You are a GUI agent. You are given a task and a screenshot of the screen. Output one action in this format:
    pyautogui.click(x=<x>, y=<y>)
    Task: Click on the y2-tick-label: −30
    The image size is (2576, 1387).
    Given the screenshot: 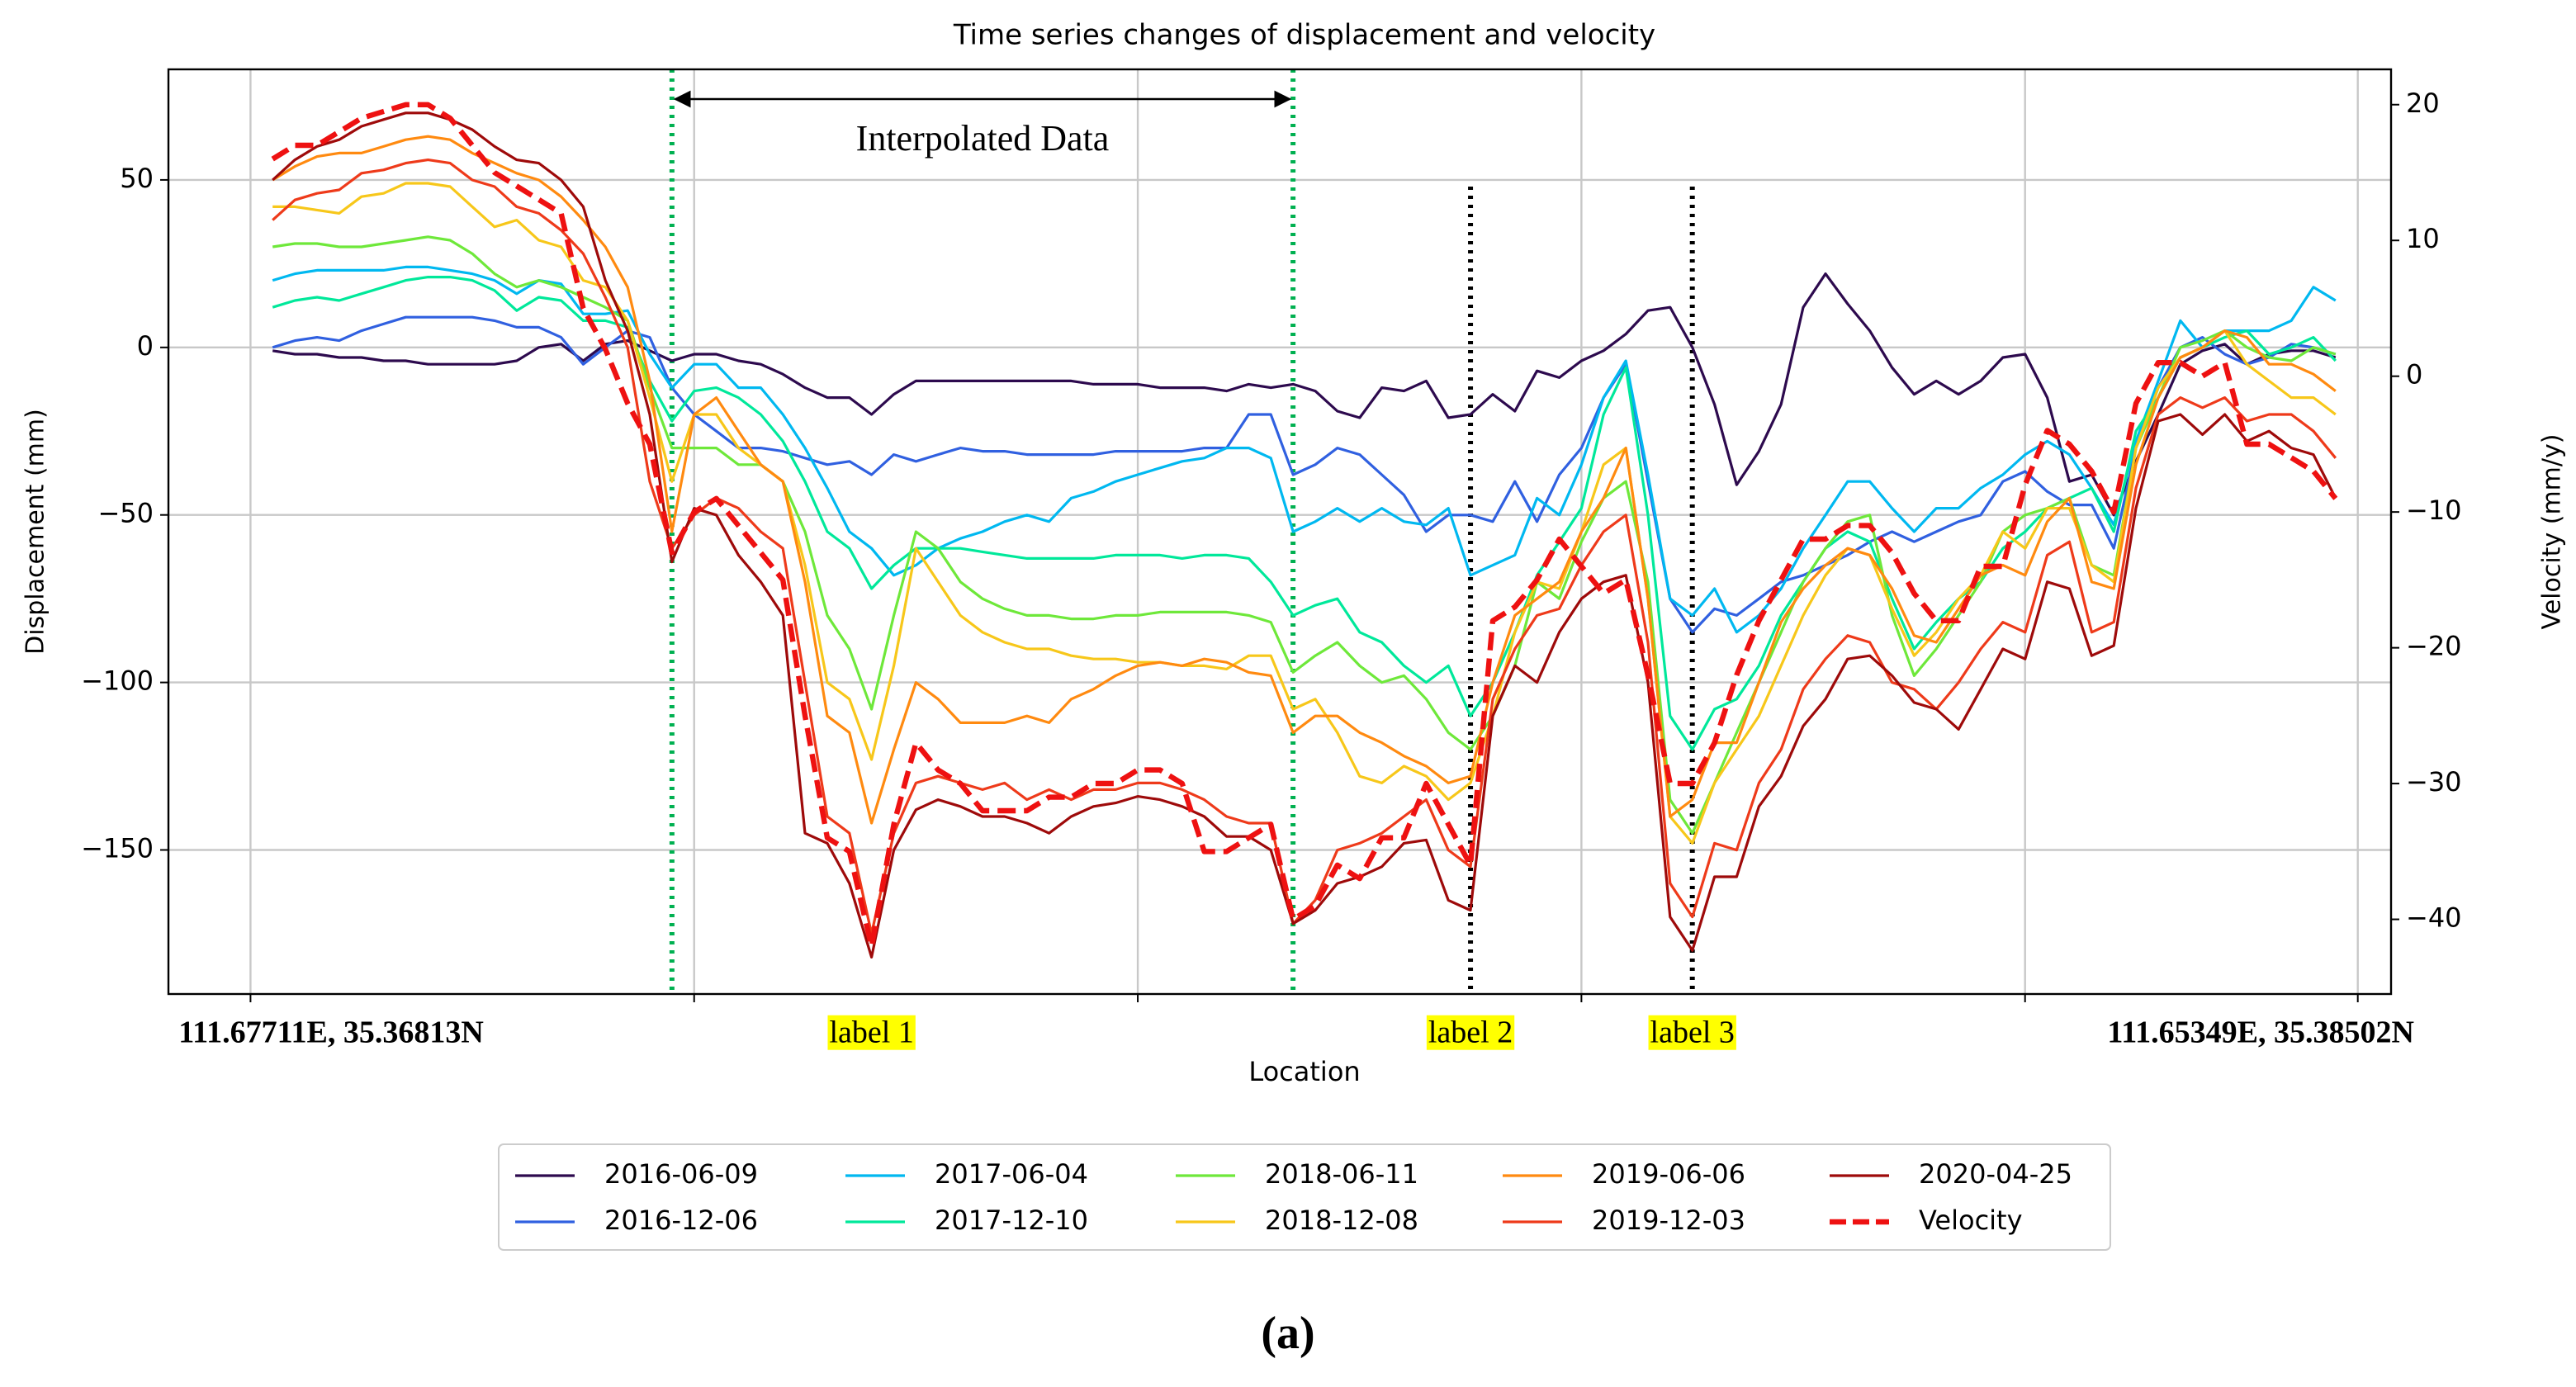 What is the action you would take?
    pyautogui.click(x=2434, y=782)
    